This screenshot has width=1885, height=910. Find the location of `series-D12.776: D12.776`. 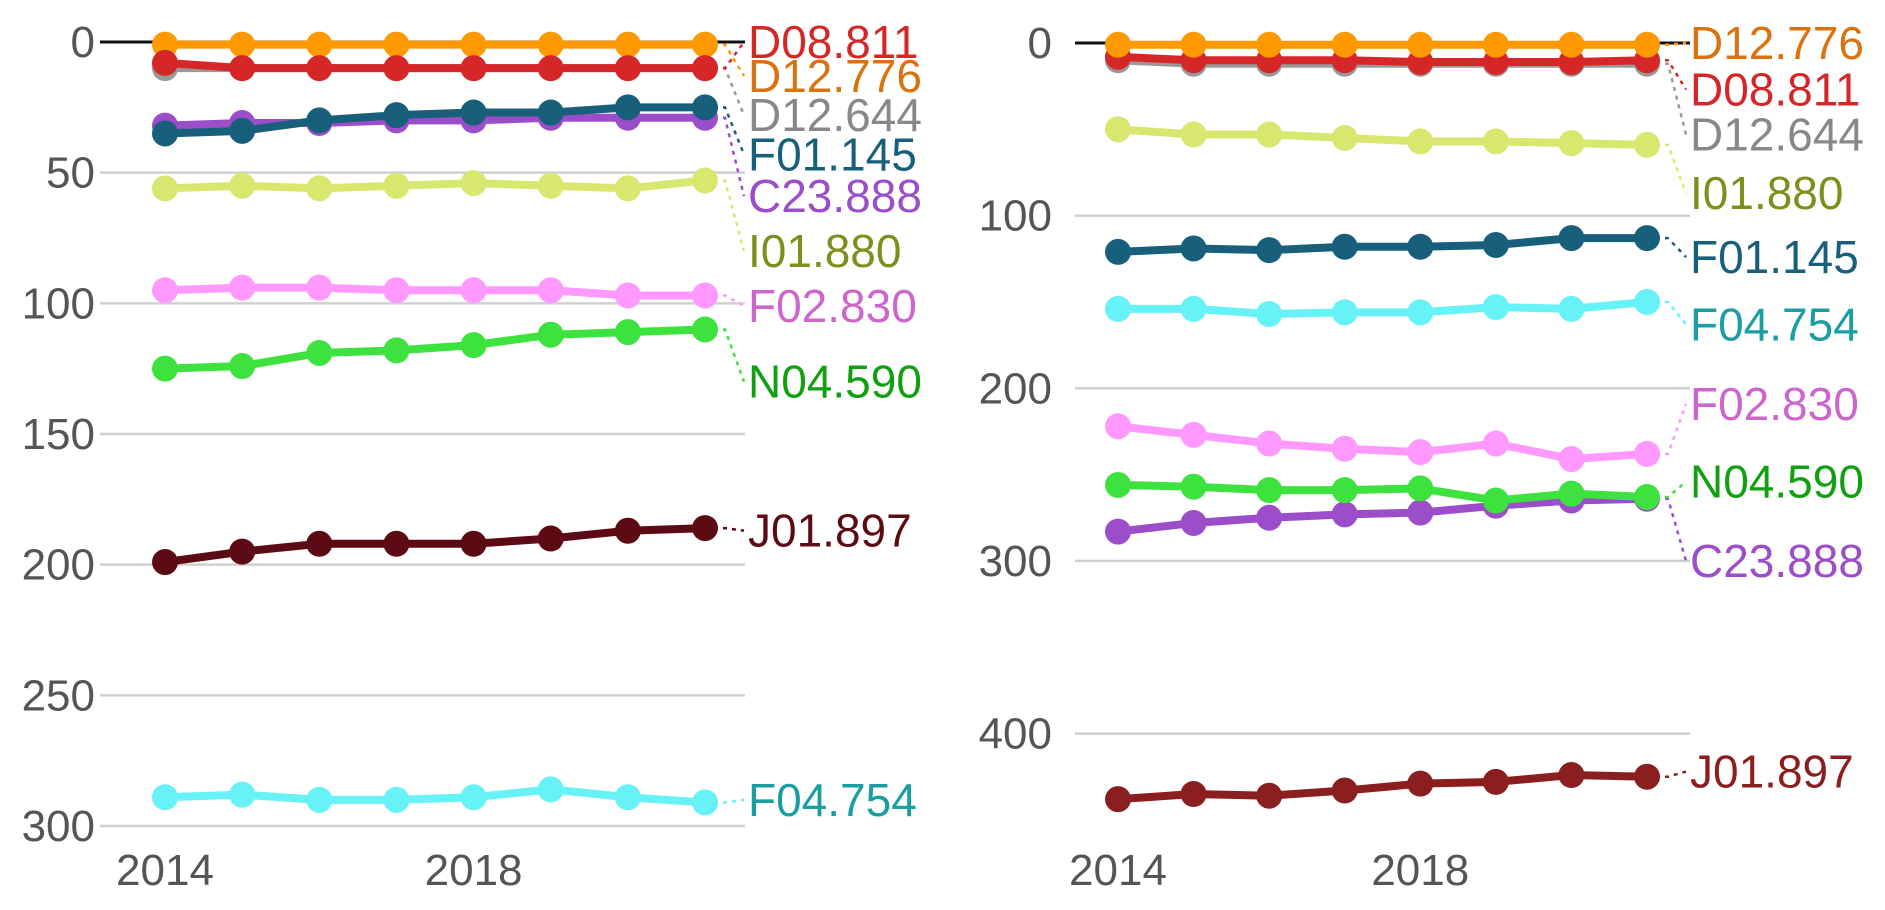

series-D12.776: D12.776 is located at coordinates (537, 66).